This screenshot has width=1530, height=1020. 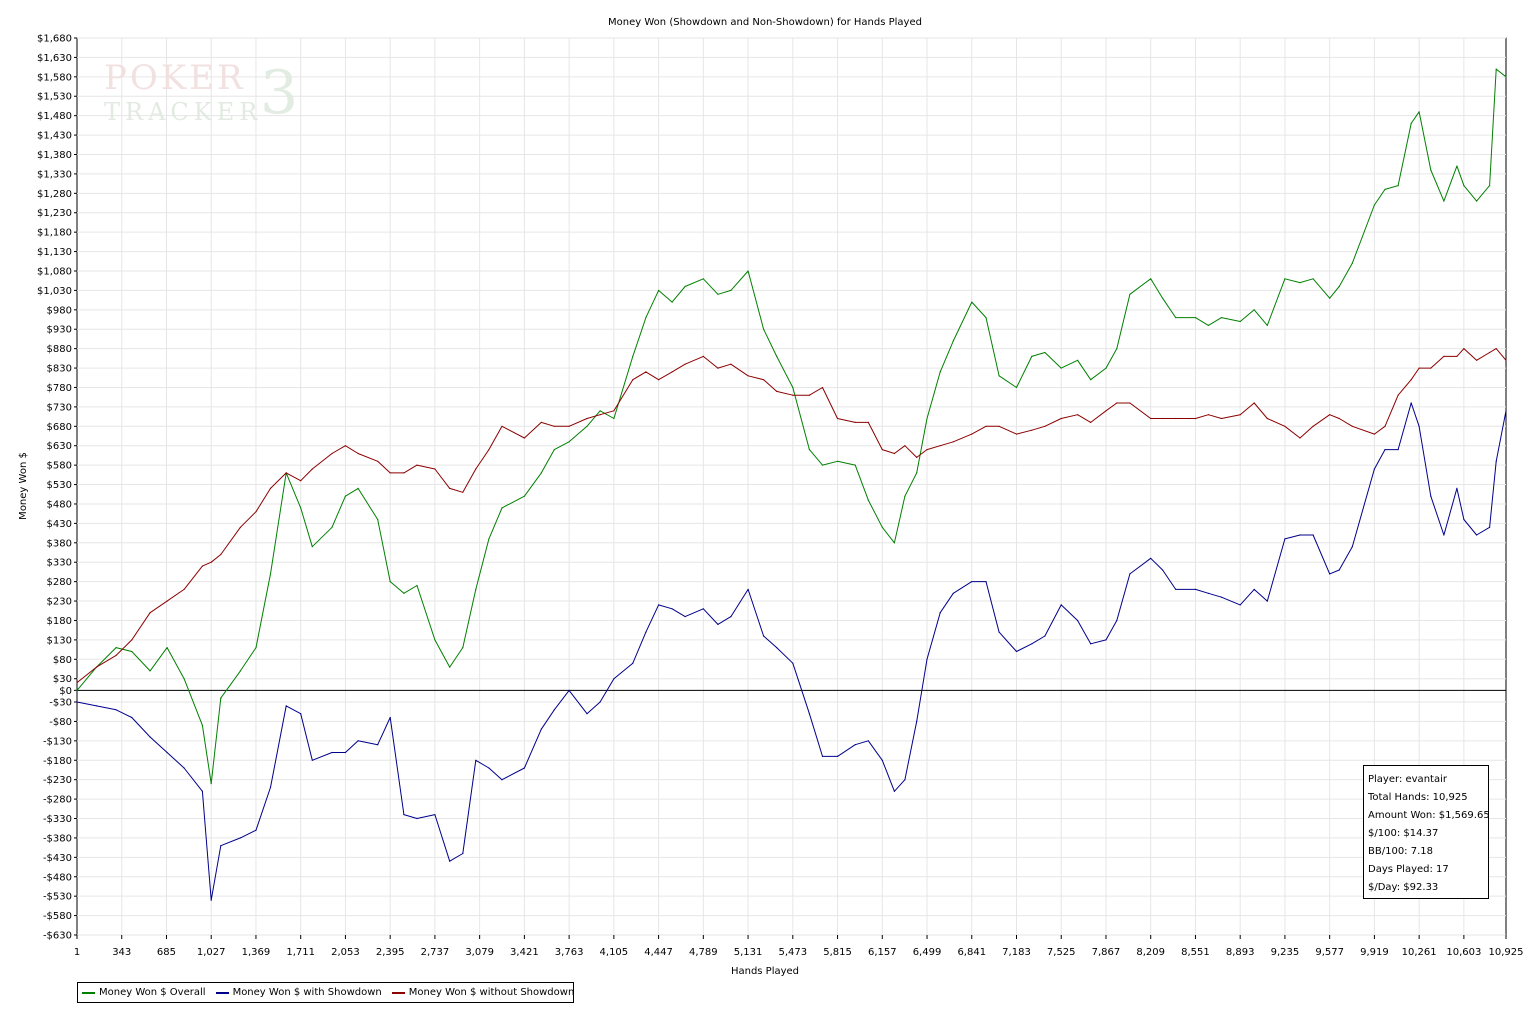 What do you see at coordinates (479, 952) in the screenshot?
I see `x-tick-label: 3,079` at bounding box center [479, 952].